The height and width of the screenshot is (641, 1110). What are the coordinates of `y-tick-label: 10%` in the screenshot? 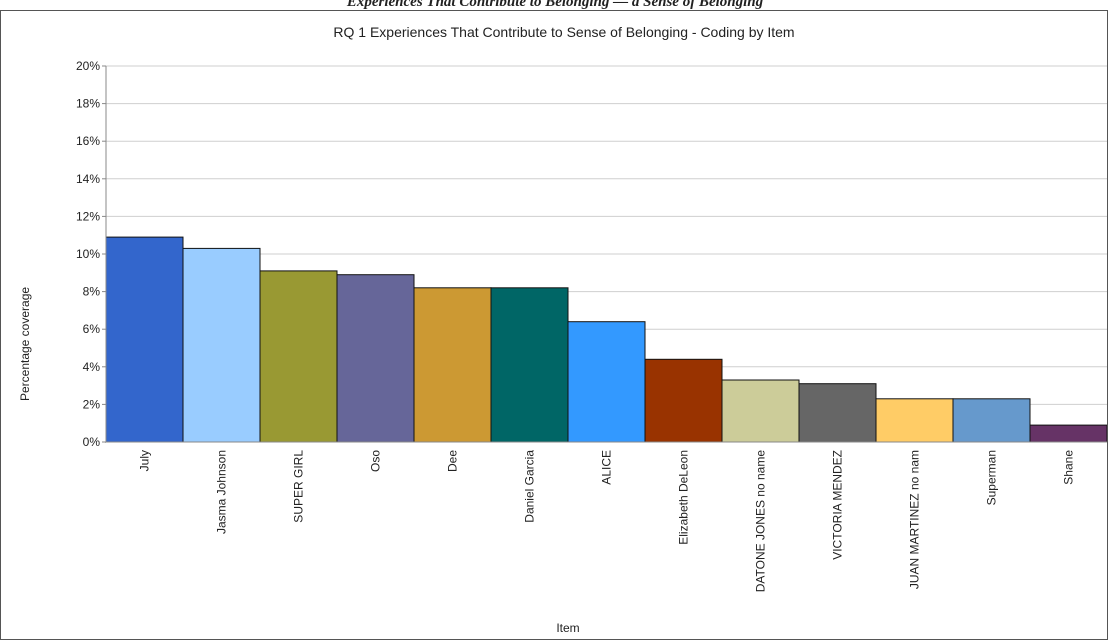 It's located at (88, 254).